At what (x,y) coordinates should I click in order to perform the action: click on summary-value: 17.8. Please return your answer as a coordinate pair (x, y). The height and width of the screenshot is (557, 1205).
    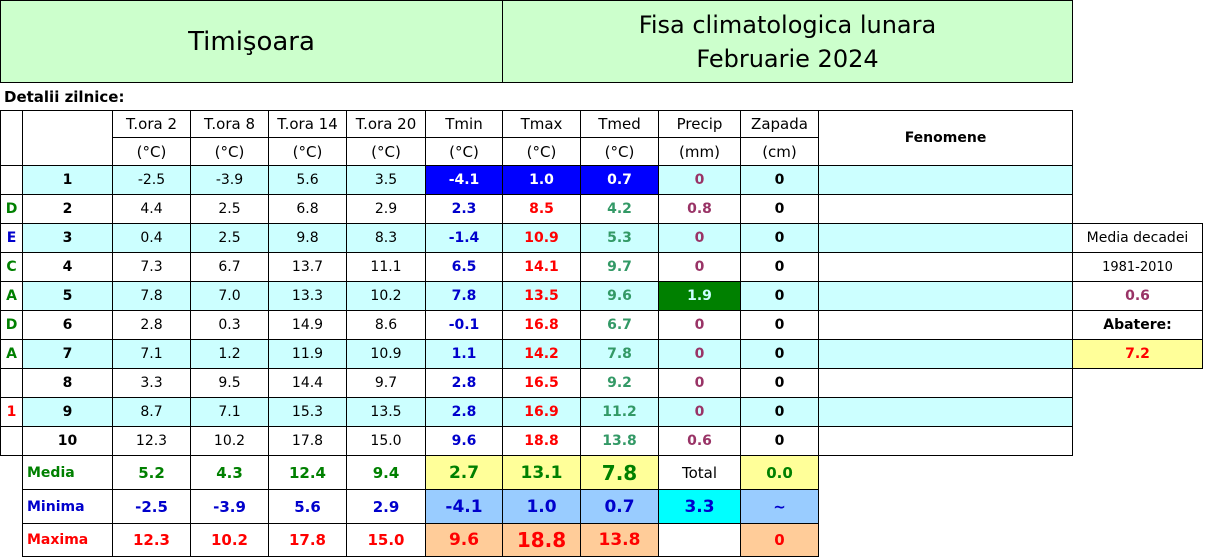
    Looking at the image, I should click on (307, 540).